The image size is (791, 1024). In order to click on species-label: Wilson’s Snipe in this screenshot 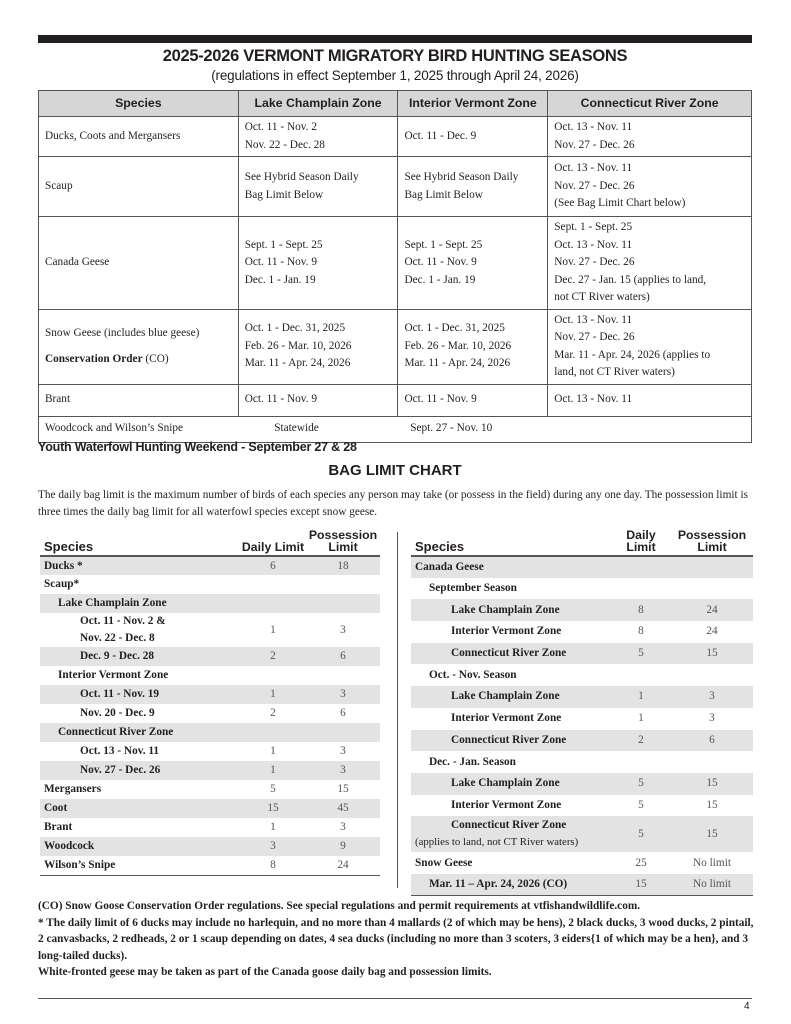, I will do `click(80, 864)`.